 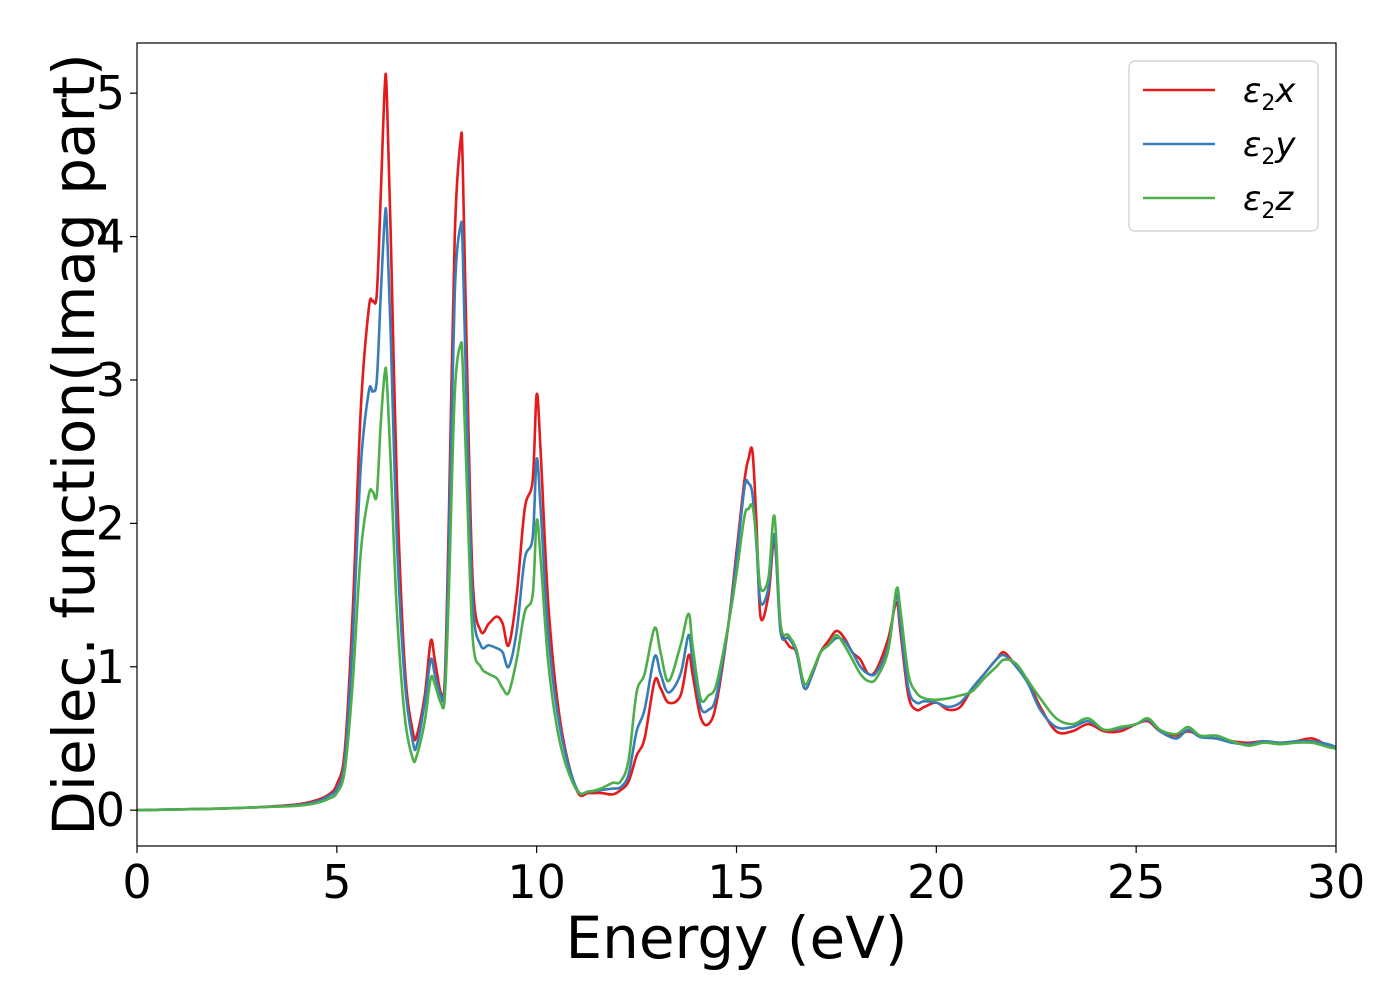 I want to click on y-tick-label: 2, so click(x=110, y=523).